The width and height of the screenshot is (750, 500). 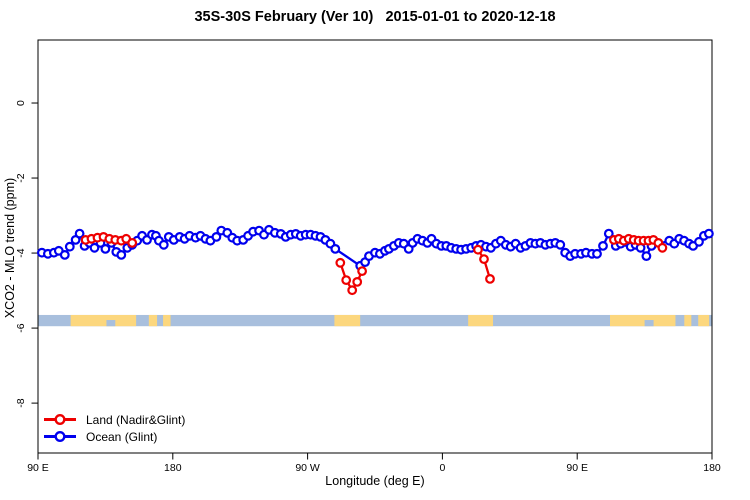 I want to click on x-axis-label: Longitude (deg E), so click(x=375, y=481).